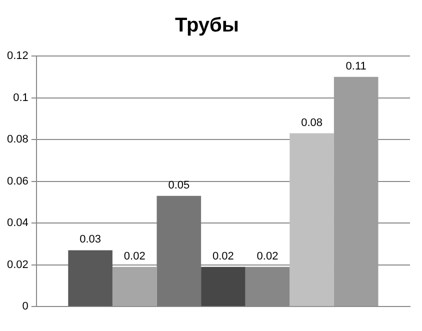 Image resolution: width=422 pixels, height=331 pixels. I want to click on y-tick-label: 0.02, so click(17, 264).